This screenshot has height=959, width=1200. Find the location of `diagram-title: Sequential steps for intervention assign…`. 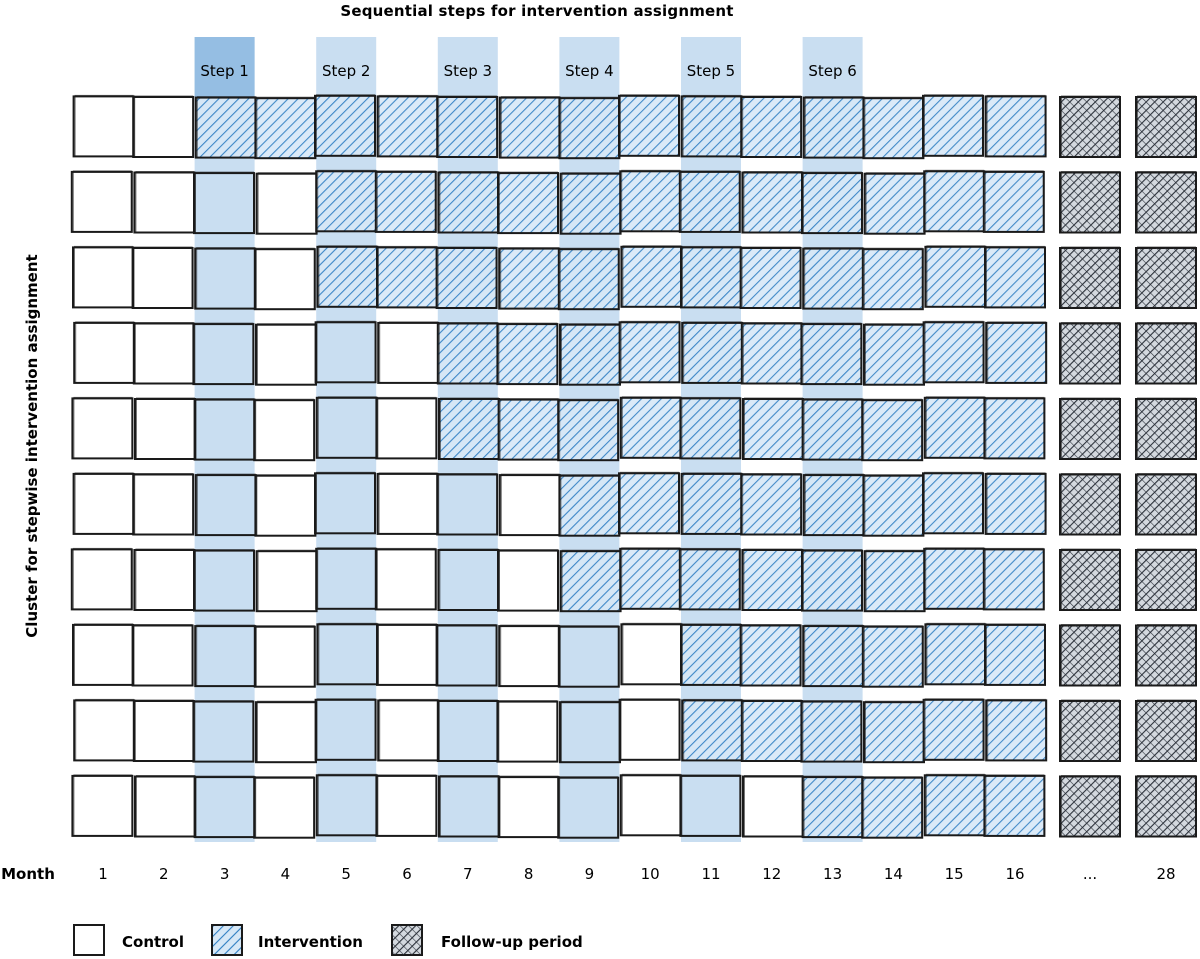

diagram-title: Sequential steps for intervention assign… is located at coordinates (536, 11).